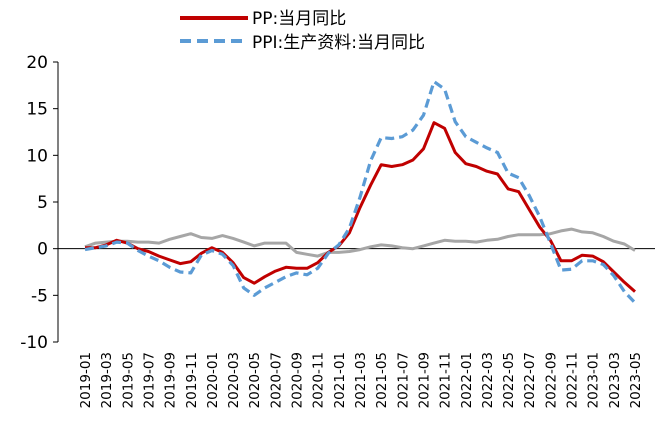 This screenshot has width=663, height=446. What do you see at coordinates (573, 380) in the screenshot?
I see `x-tick-label: 2022-11` at bounding box center [573, 380].